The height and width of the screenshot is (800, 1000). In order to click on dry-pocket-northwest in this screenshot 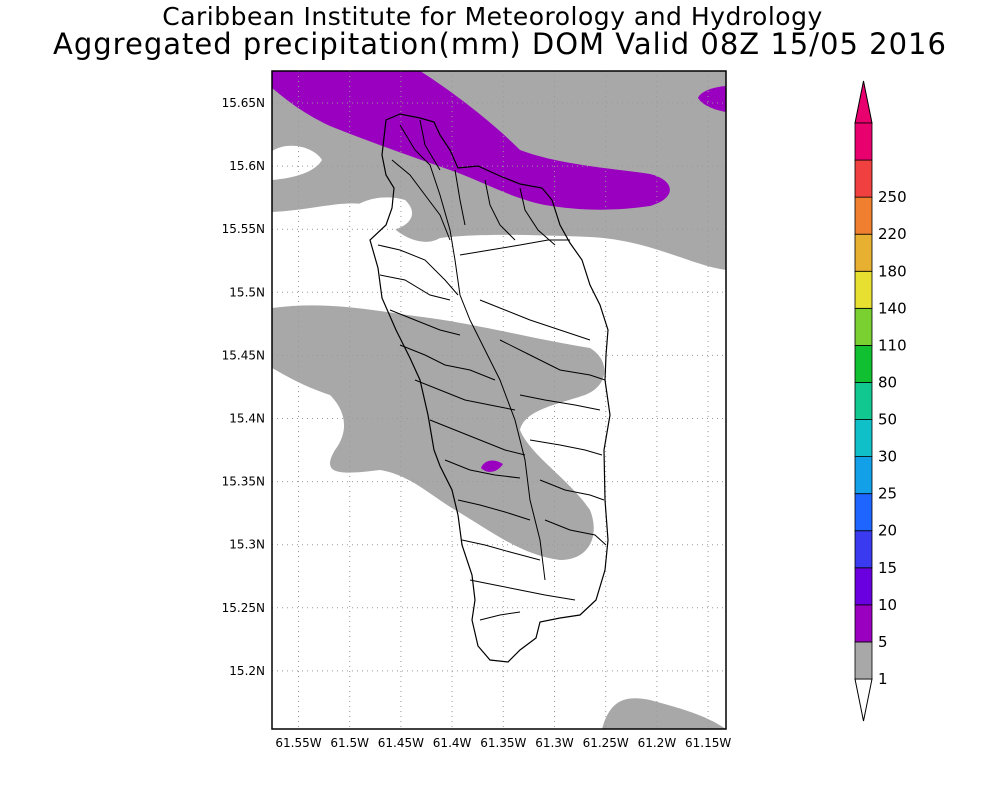, I will do `click(297, 162)`.